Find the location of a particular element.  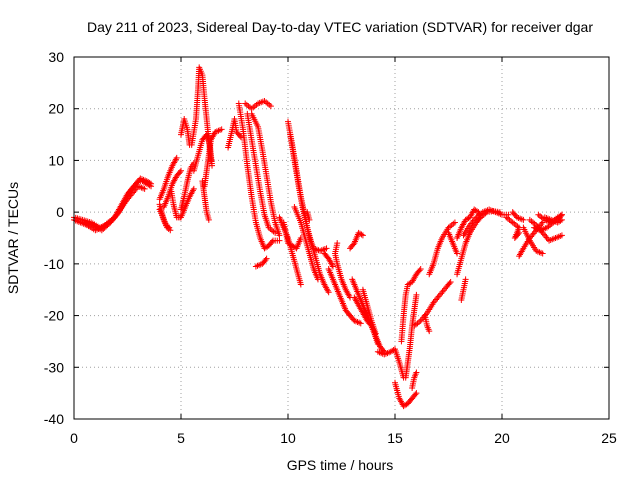

x-tick-label: 0 is located at coordinates (74, 438).